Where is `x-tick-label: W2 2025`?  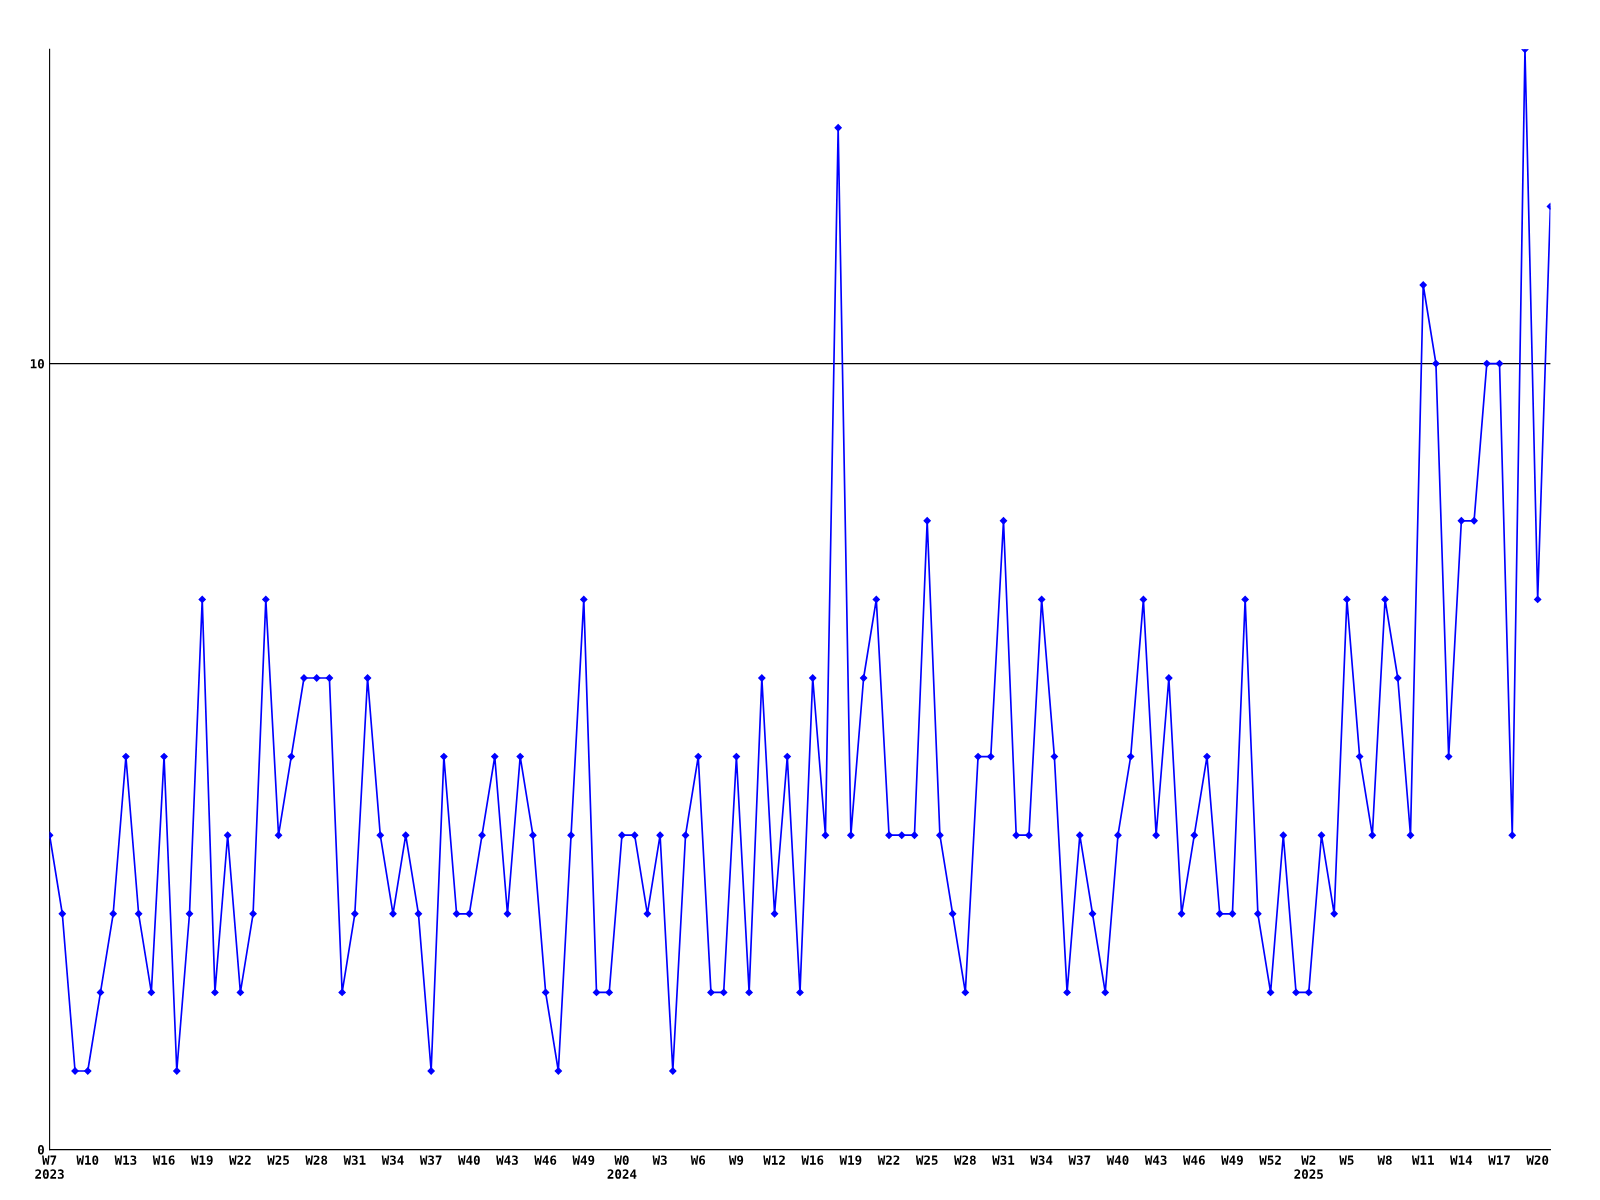 x-tick-label: W2 2025 is located at coordinates (1308, 1167).